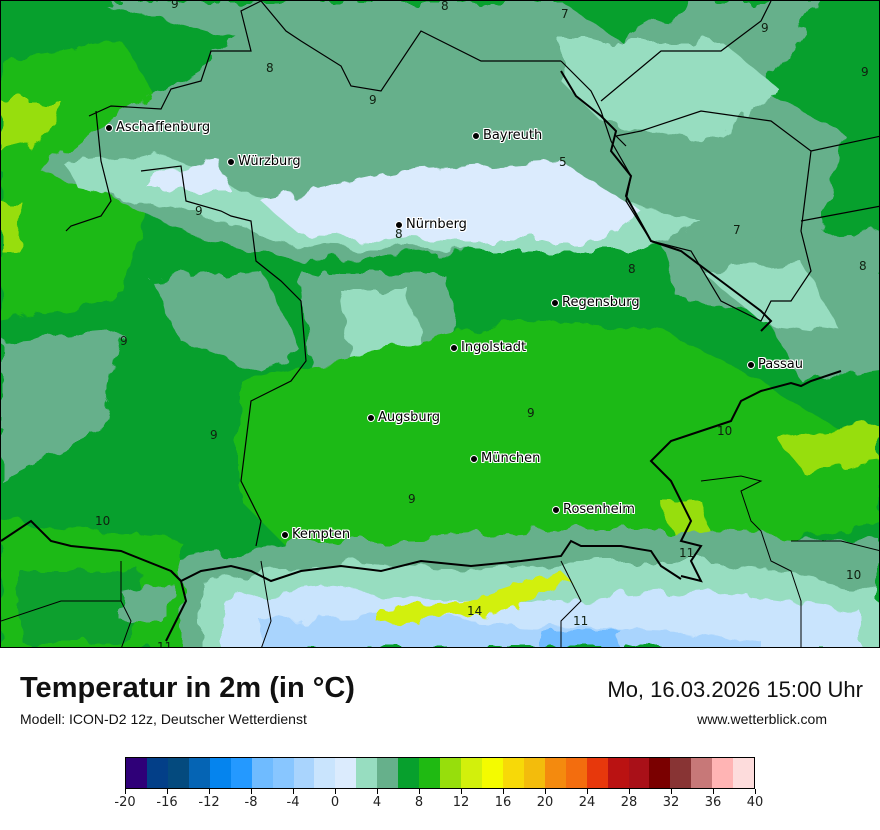  Describe the element at coordinates (755, 799) in the screenshot. I see `legend-tick: 40` at that location.